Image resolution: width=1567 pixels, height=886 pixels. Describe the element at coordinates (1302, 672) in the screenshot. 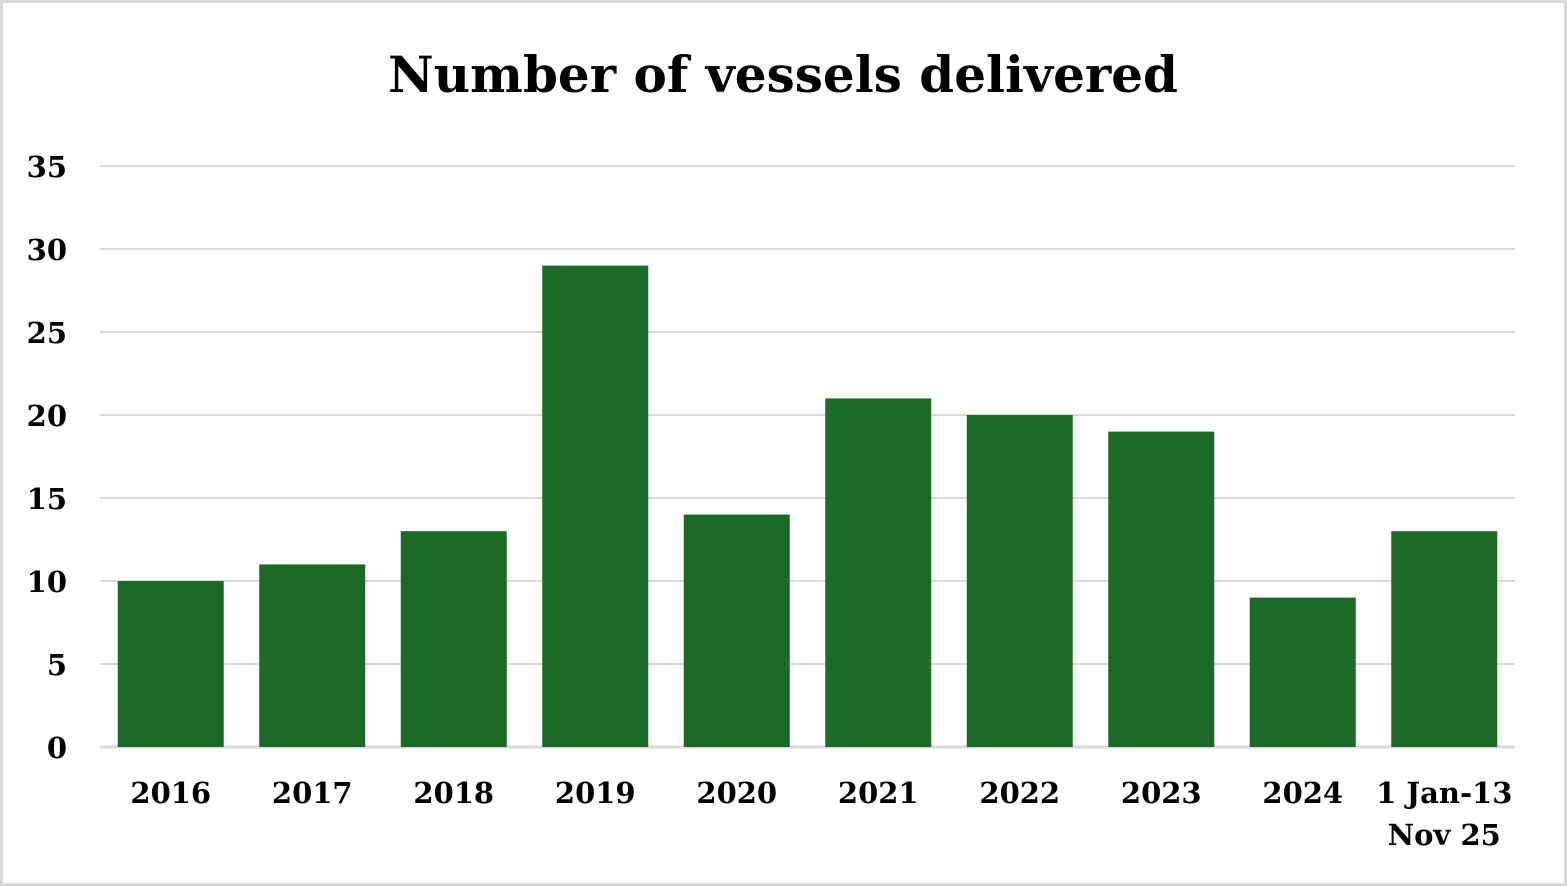

I see `bar-2024` at that location.